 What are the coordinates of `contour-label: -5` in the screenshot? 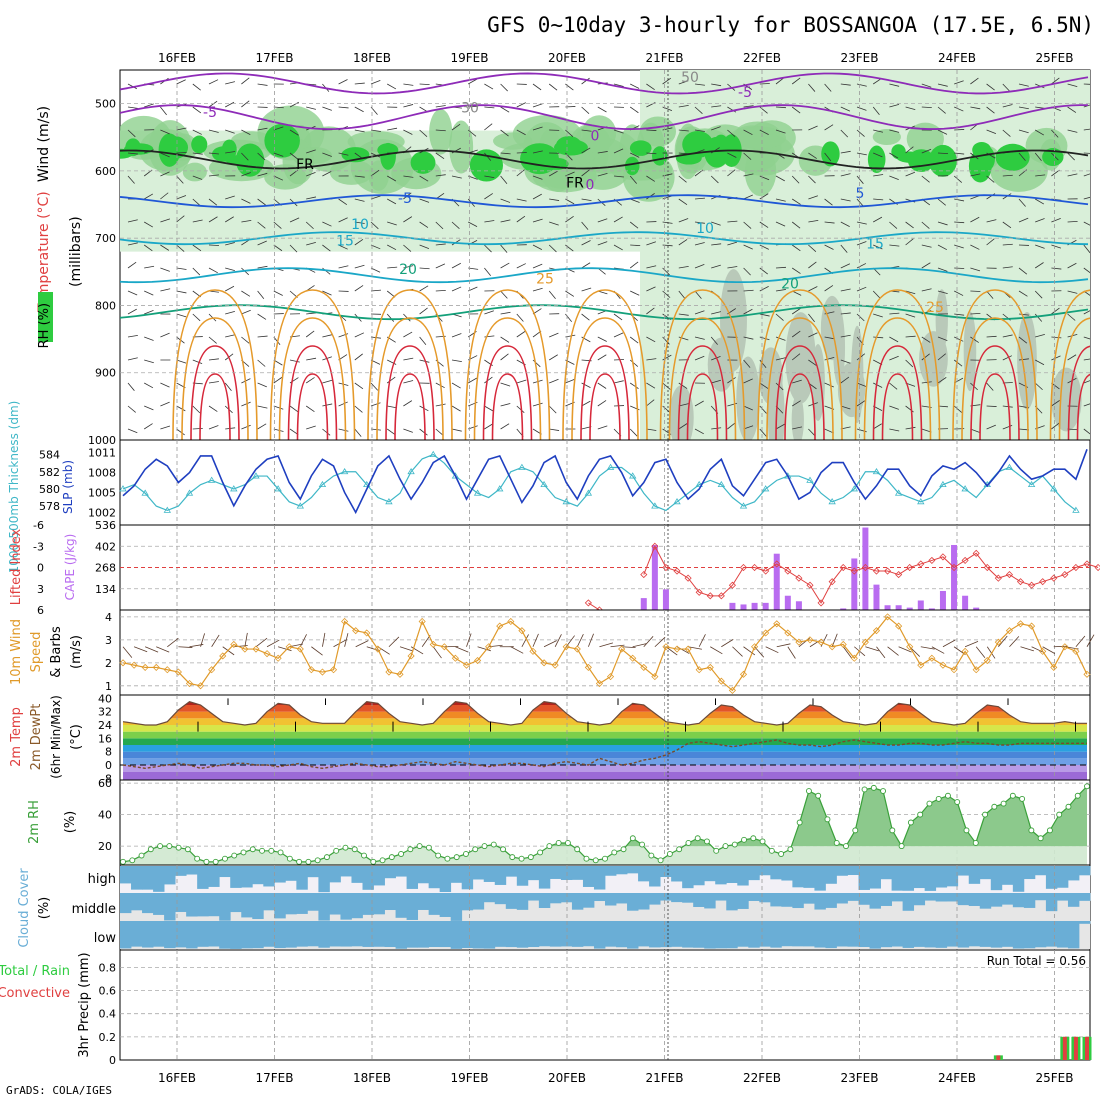 It's located at (405, 199).